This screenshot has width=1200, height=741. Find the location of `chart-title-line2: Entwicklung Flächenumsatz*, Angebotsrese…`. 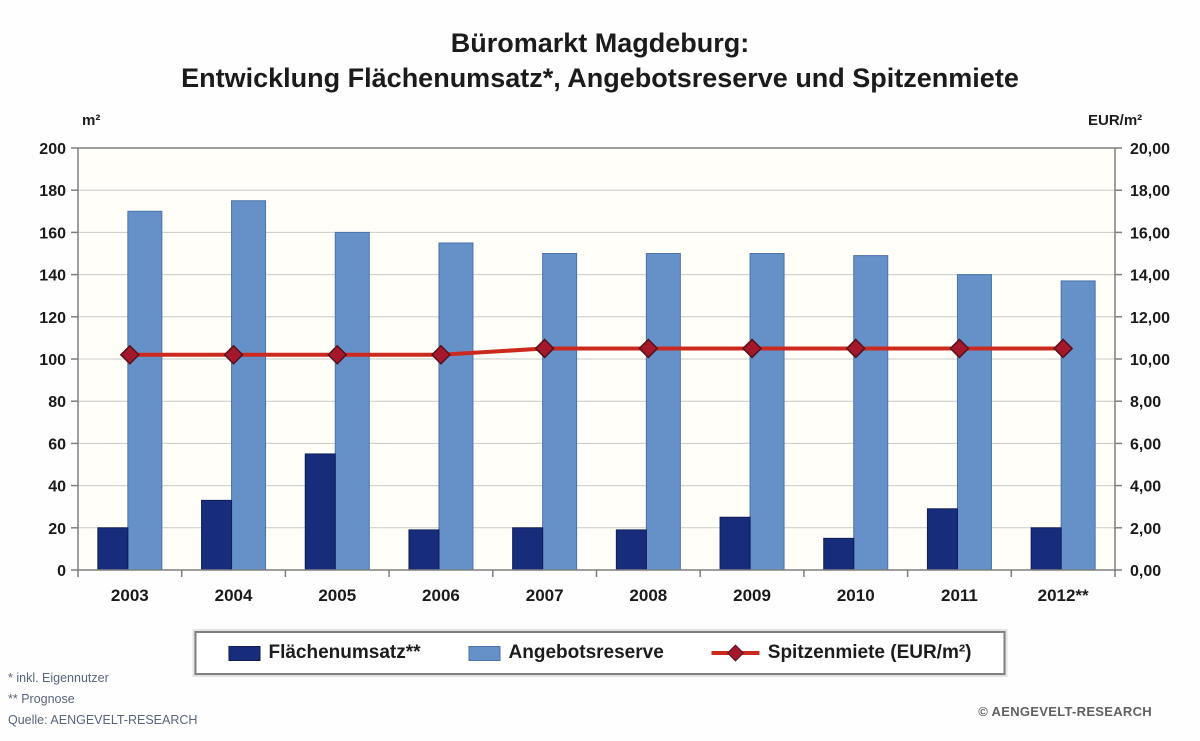

chart-title-line2: Entwicklung Flächenumsatz*, Angebotsrese… is located at coordinates (600, 77).